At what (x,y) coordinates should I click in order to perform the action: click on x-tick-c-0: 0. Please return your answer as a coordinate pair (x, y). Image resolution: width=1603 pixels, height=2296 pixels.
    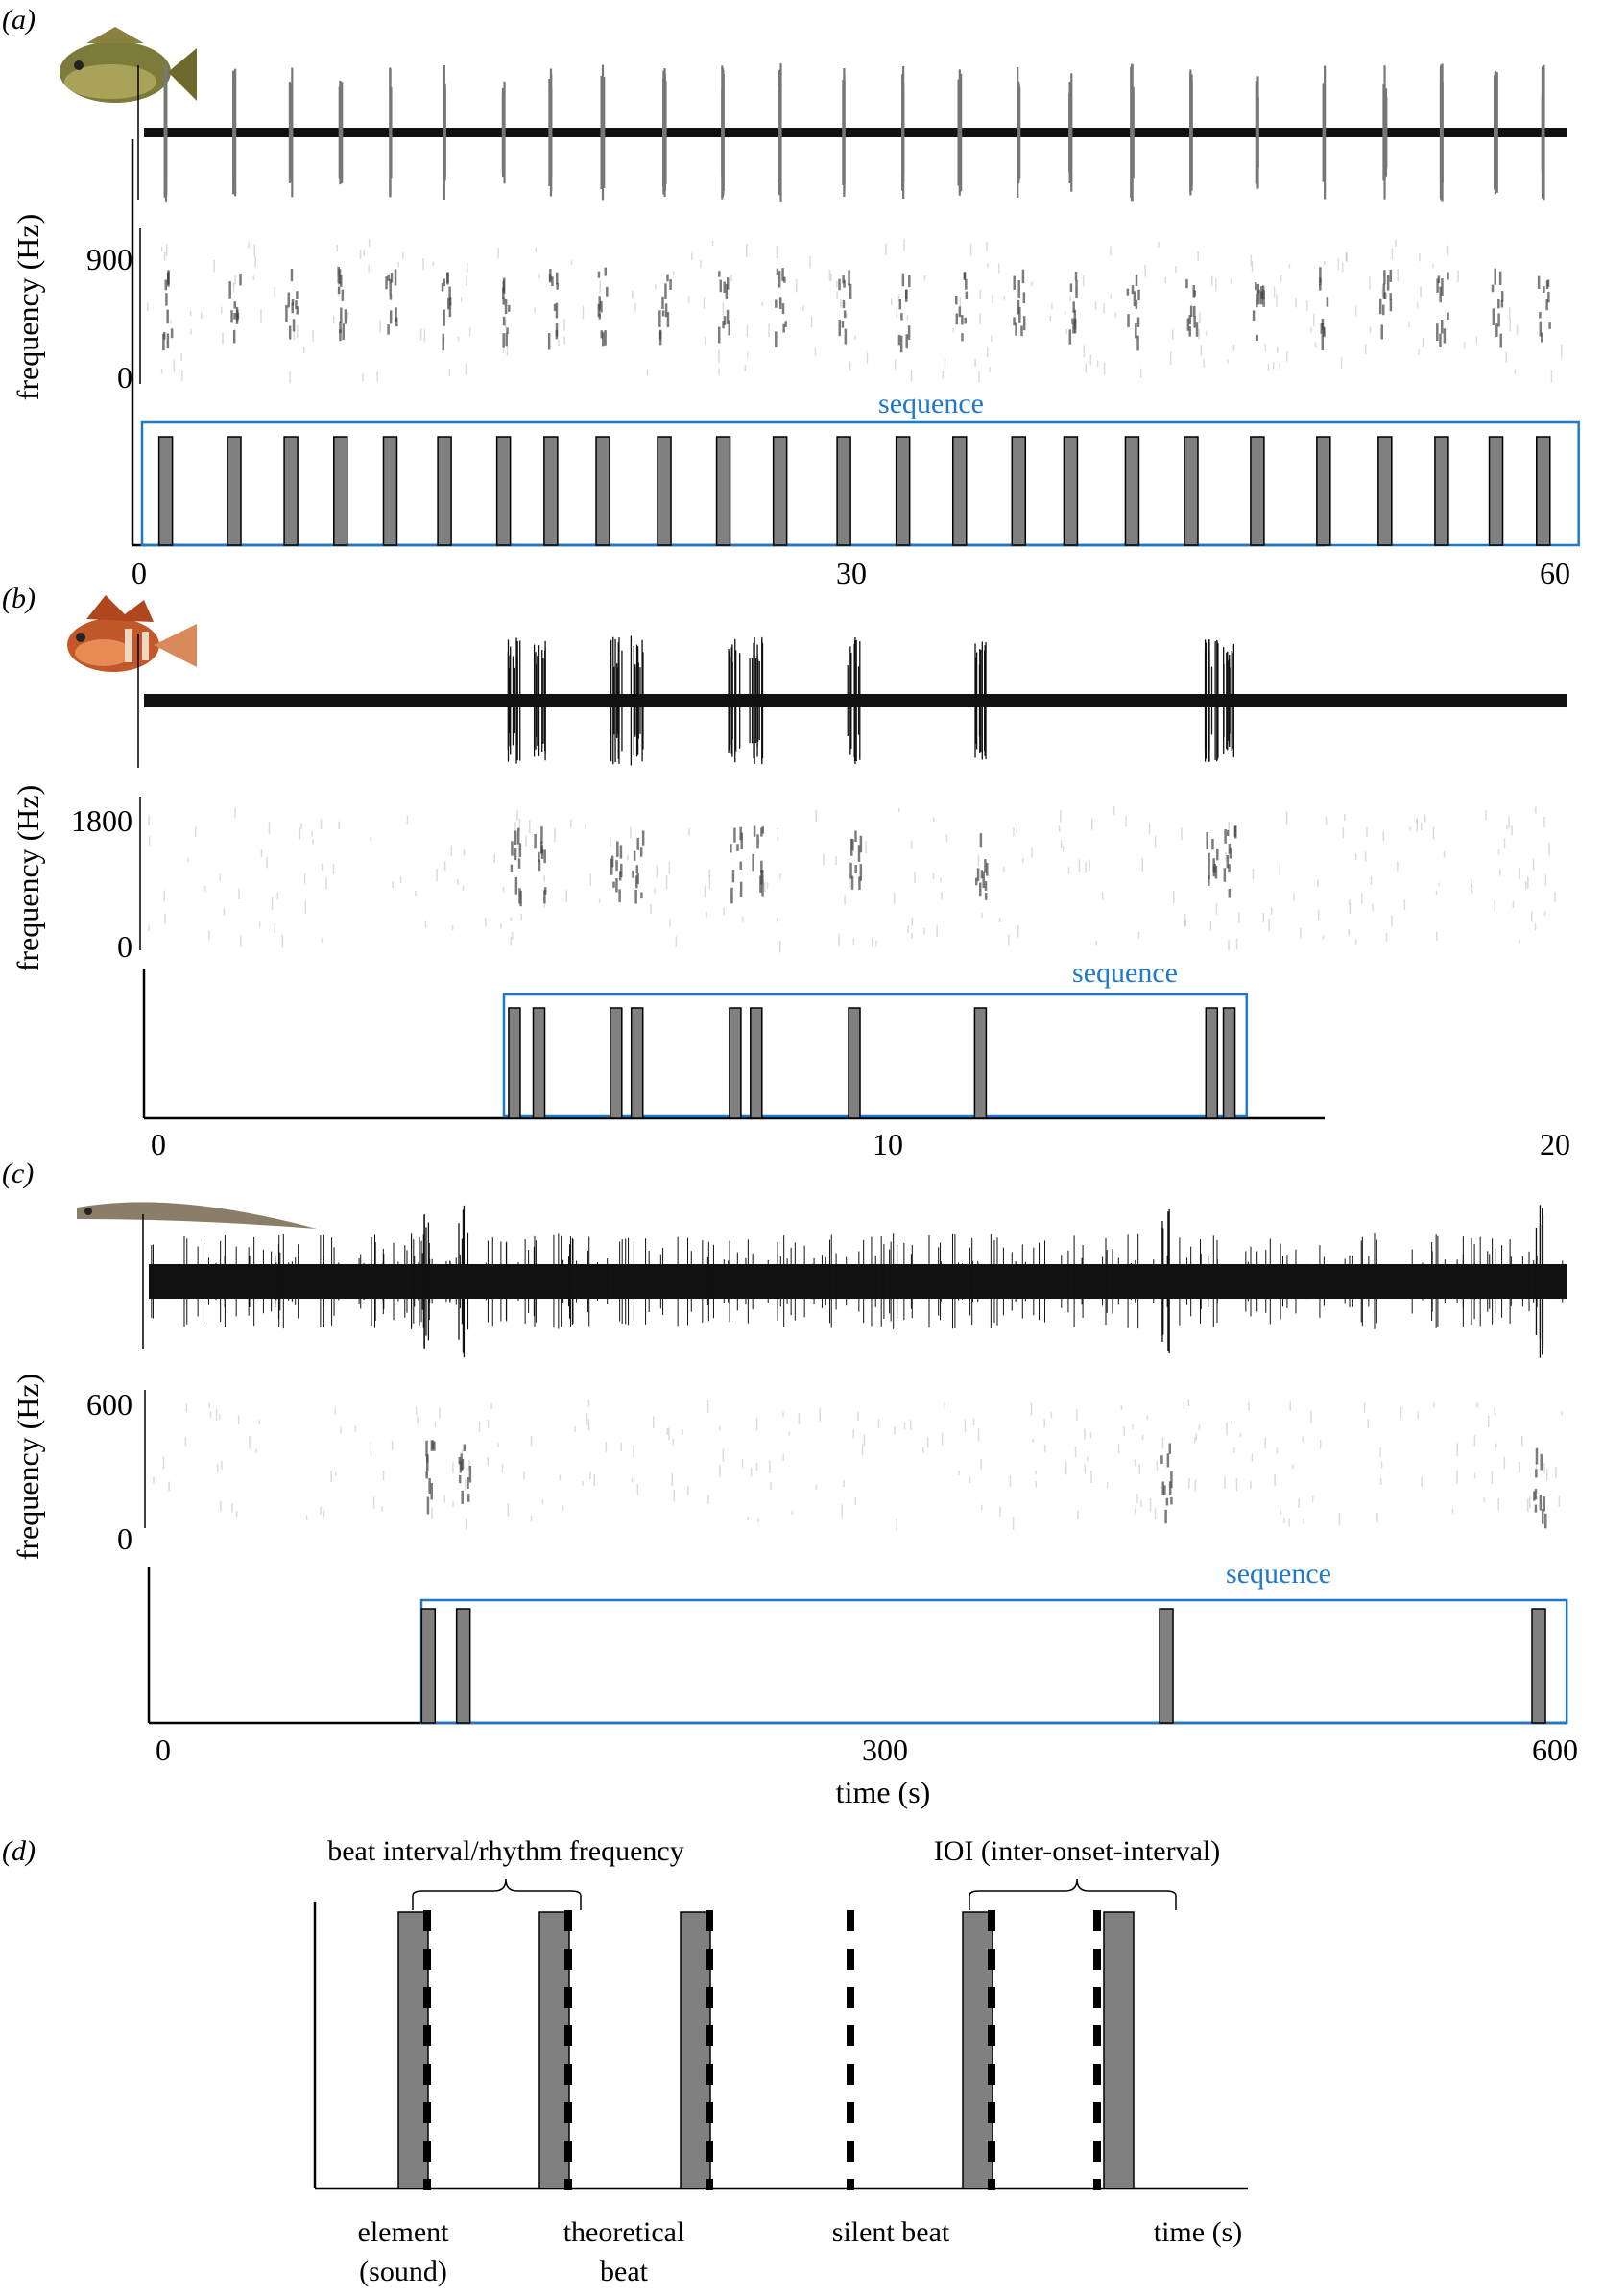
    Looking at the image, I should click on (163, 1750).